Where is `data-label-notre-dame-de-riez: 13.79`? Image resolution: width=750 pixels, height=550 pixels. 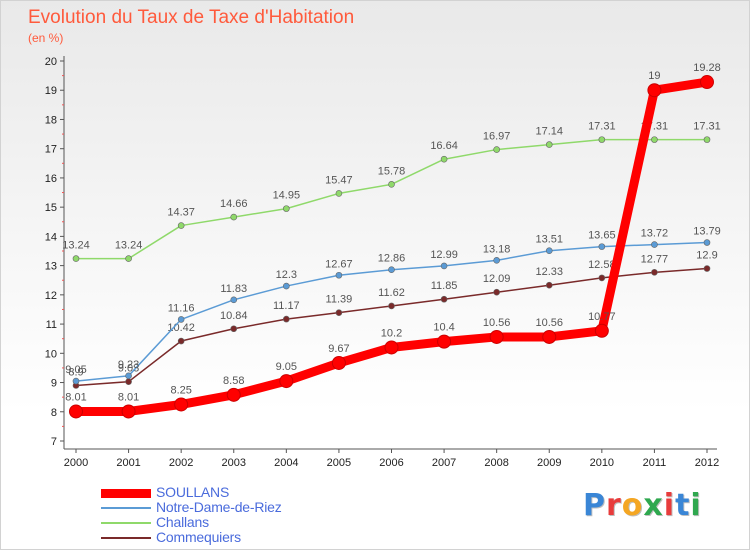
data-label-notre-dame-de-riez: 13.79 is located at coordinates (707, 232).